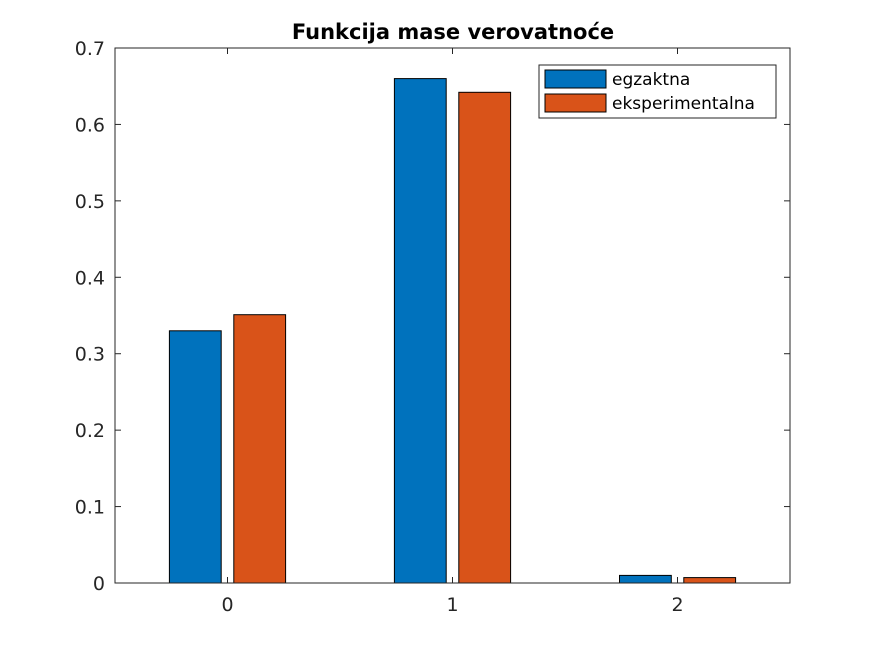 The image size is (875, 656). What do you see at coordinates (90, 431) in the screenshot?
I see `y-tick-label: 0.2` at bounding box center [90, 431].